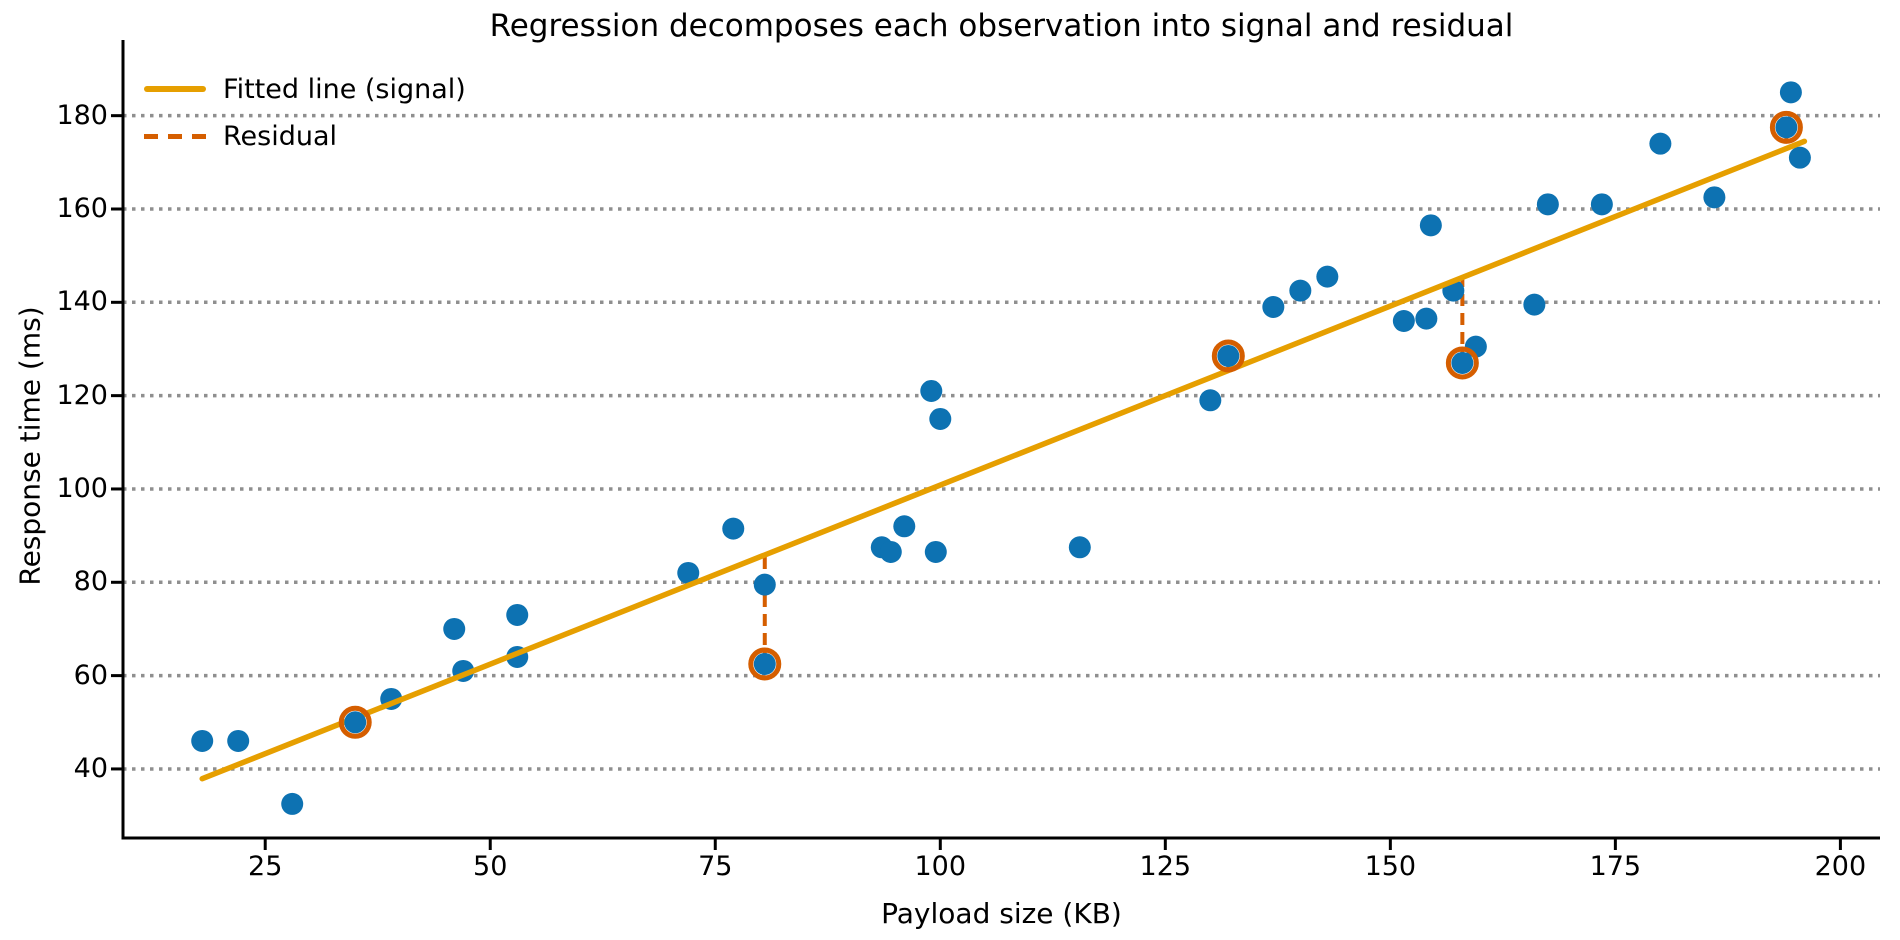  Describe the element at coordinates (344, 89) in the screenshot. I see `legend-label-fitted: Fitted line (signal)` at that location.